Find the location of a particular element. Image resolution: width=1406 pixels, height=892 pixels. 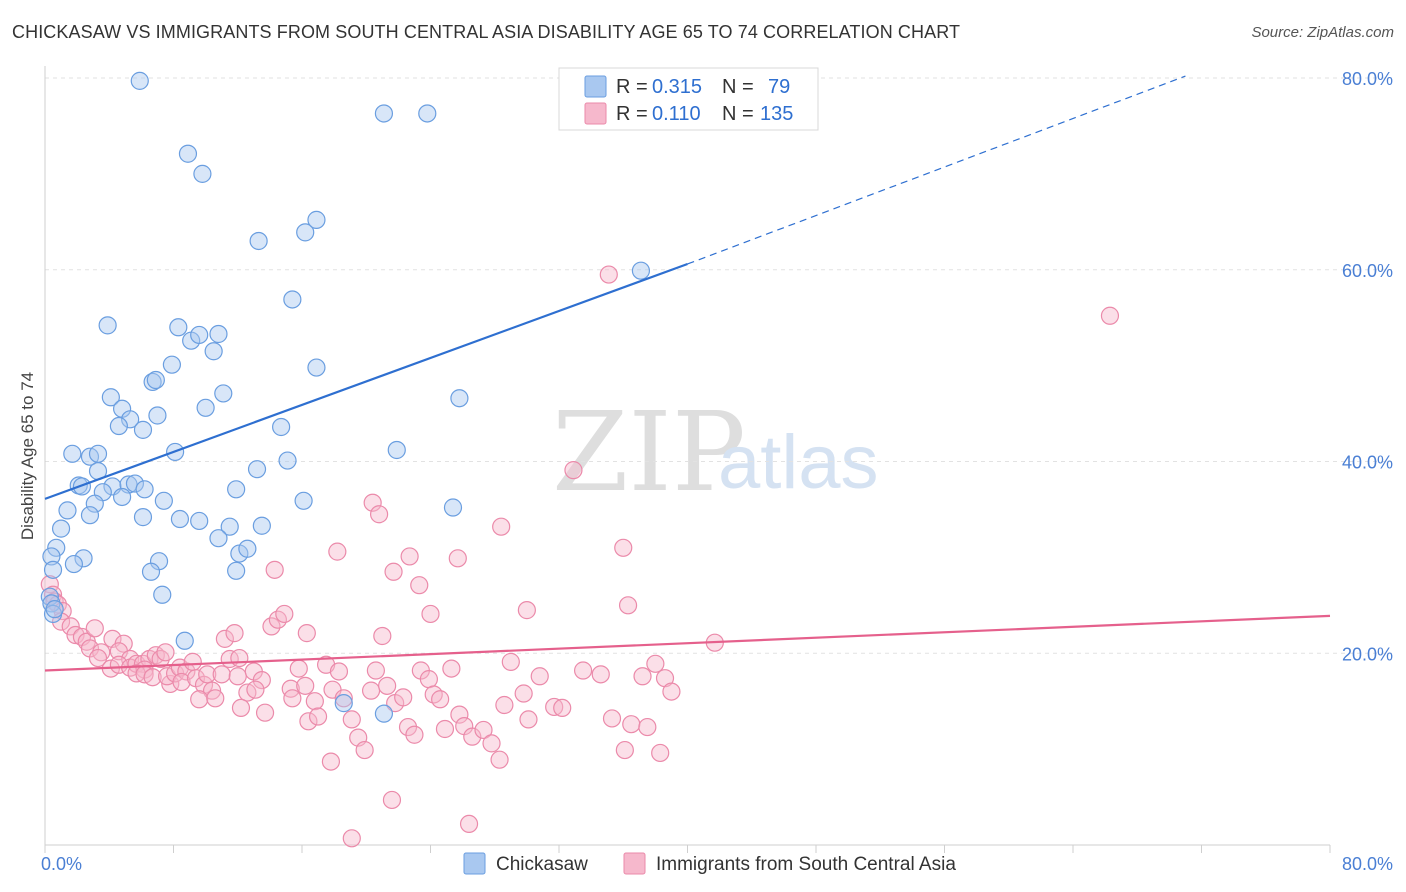

x-tick-label: 80.0% is located at coordinates (1367, 864).